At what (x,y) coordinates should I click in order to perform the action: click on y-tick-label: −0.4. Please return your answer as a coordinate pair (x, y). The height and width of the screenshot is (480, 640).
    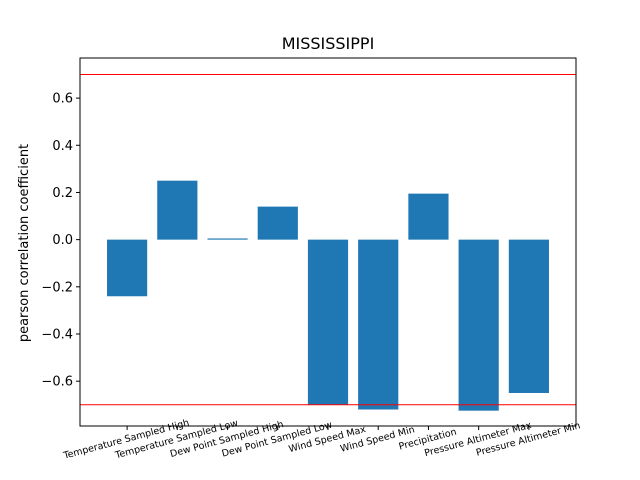
    Looking at the image, I should click on (57, 335).